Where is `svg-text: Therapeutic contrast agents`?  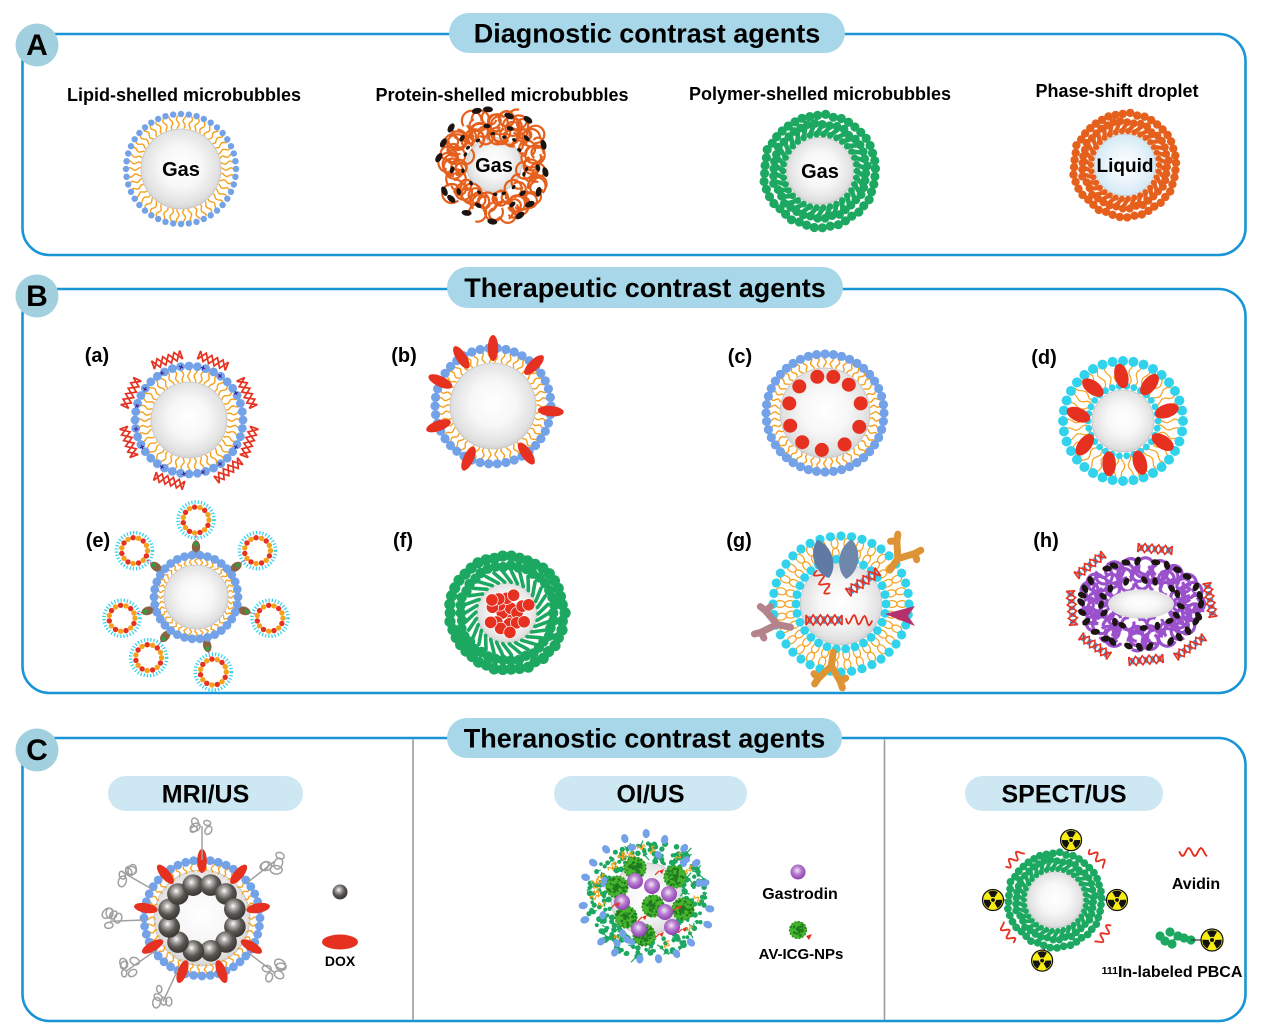 svg-text: Therapeutic contrast agents is located at coordinates (645, 288).